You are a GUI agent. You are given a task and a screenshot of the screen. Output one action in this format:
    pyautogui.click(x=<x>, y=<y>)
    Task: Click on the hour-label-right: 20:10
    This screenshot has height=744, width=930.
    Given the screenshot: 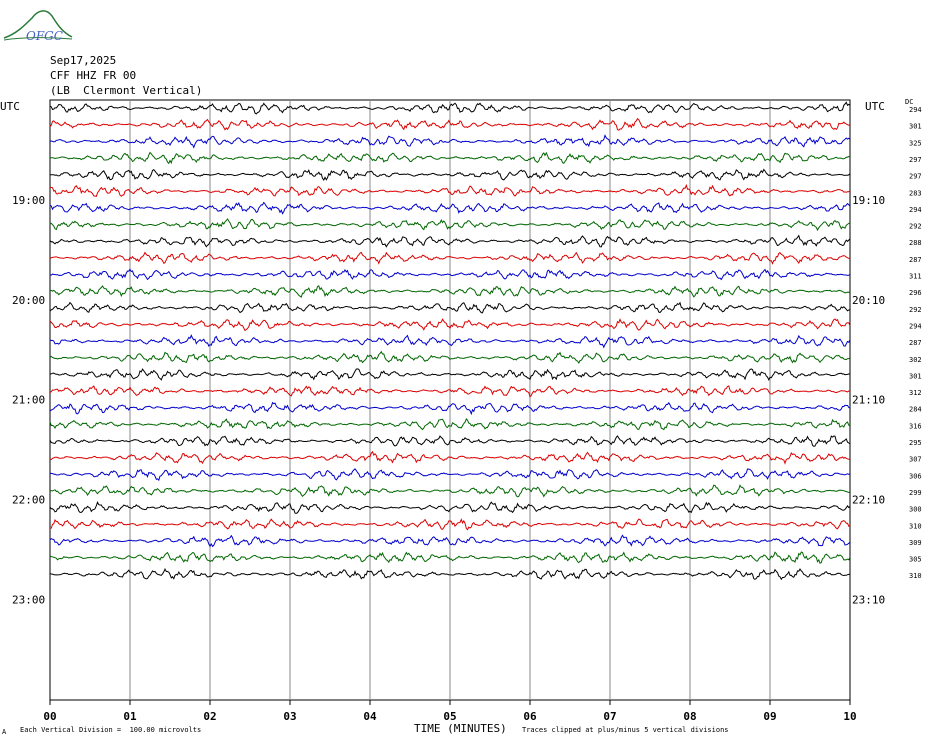 What is the action you would take?
    pyautogui.click(x=868, y=300)
    